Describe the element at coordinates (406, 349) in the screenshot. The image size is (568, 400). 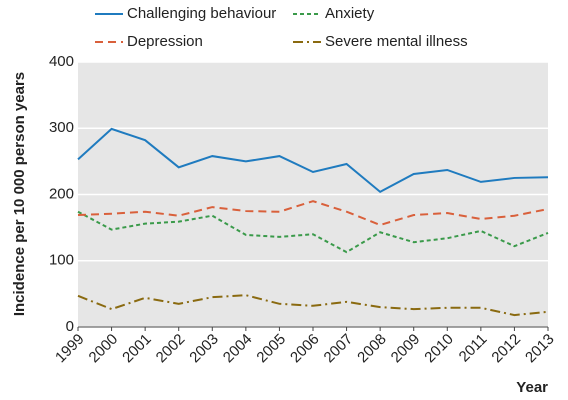
I see `x-tick-label: 2009` at that location.